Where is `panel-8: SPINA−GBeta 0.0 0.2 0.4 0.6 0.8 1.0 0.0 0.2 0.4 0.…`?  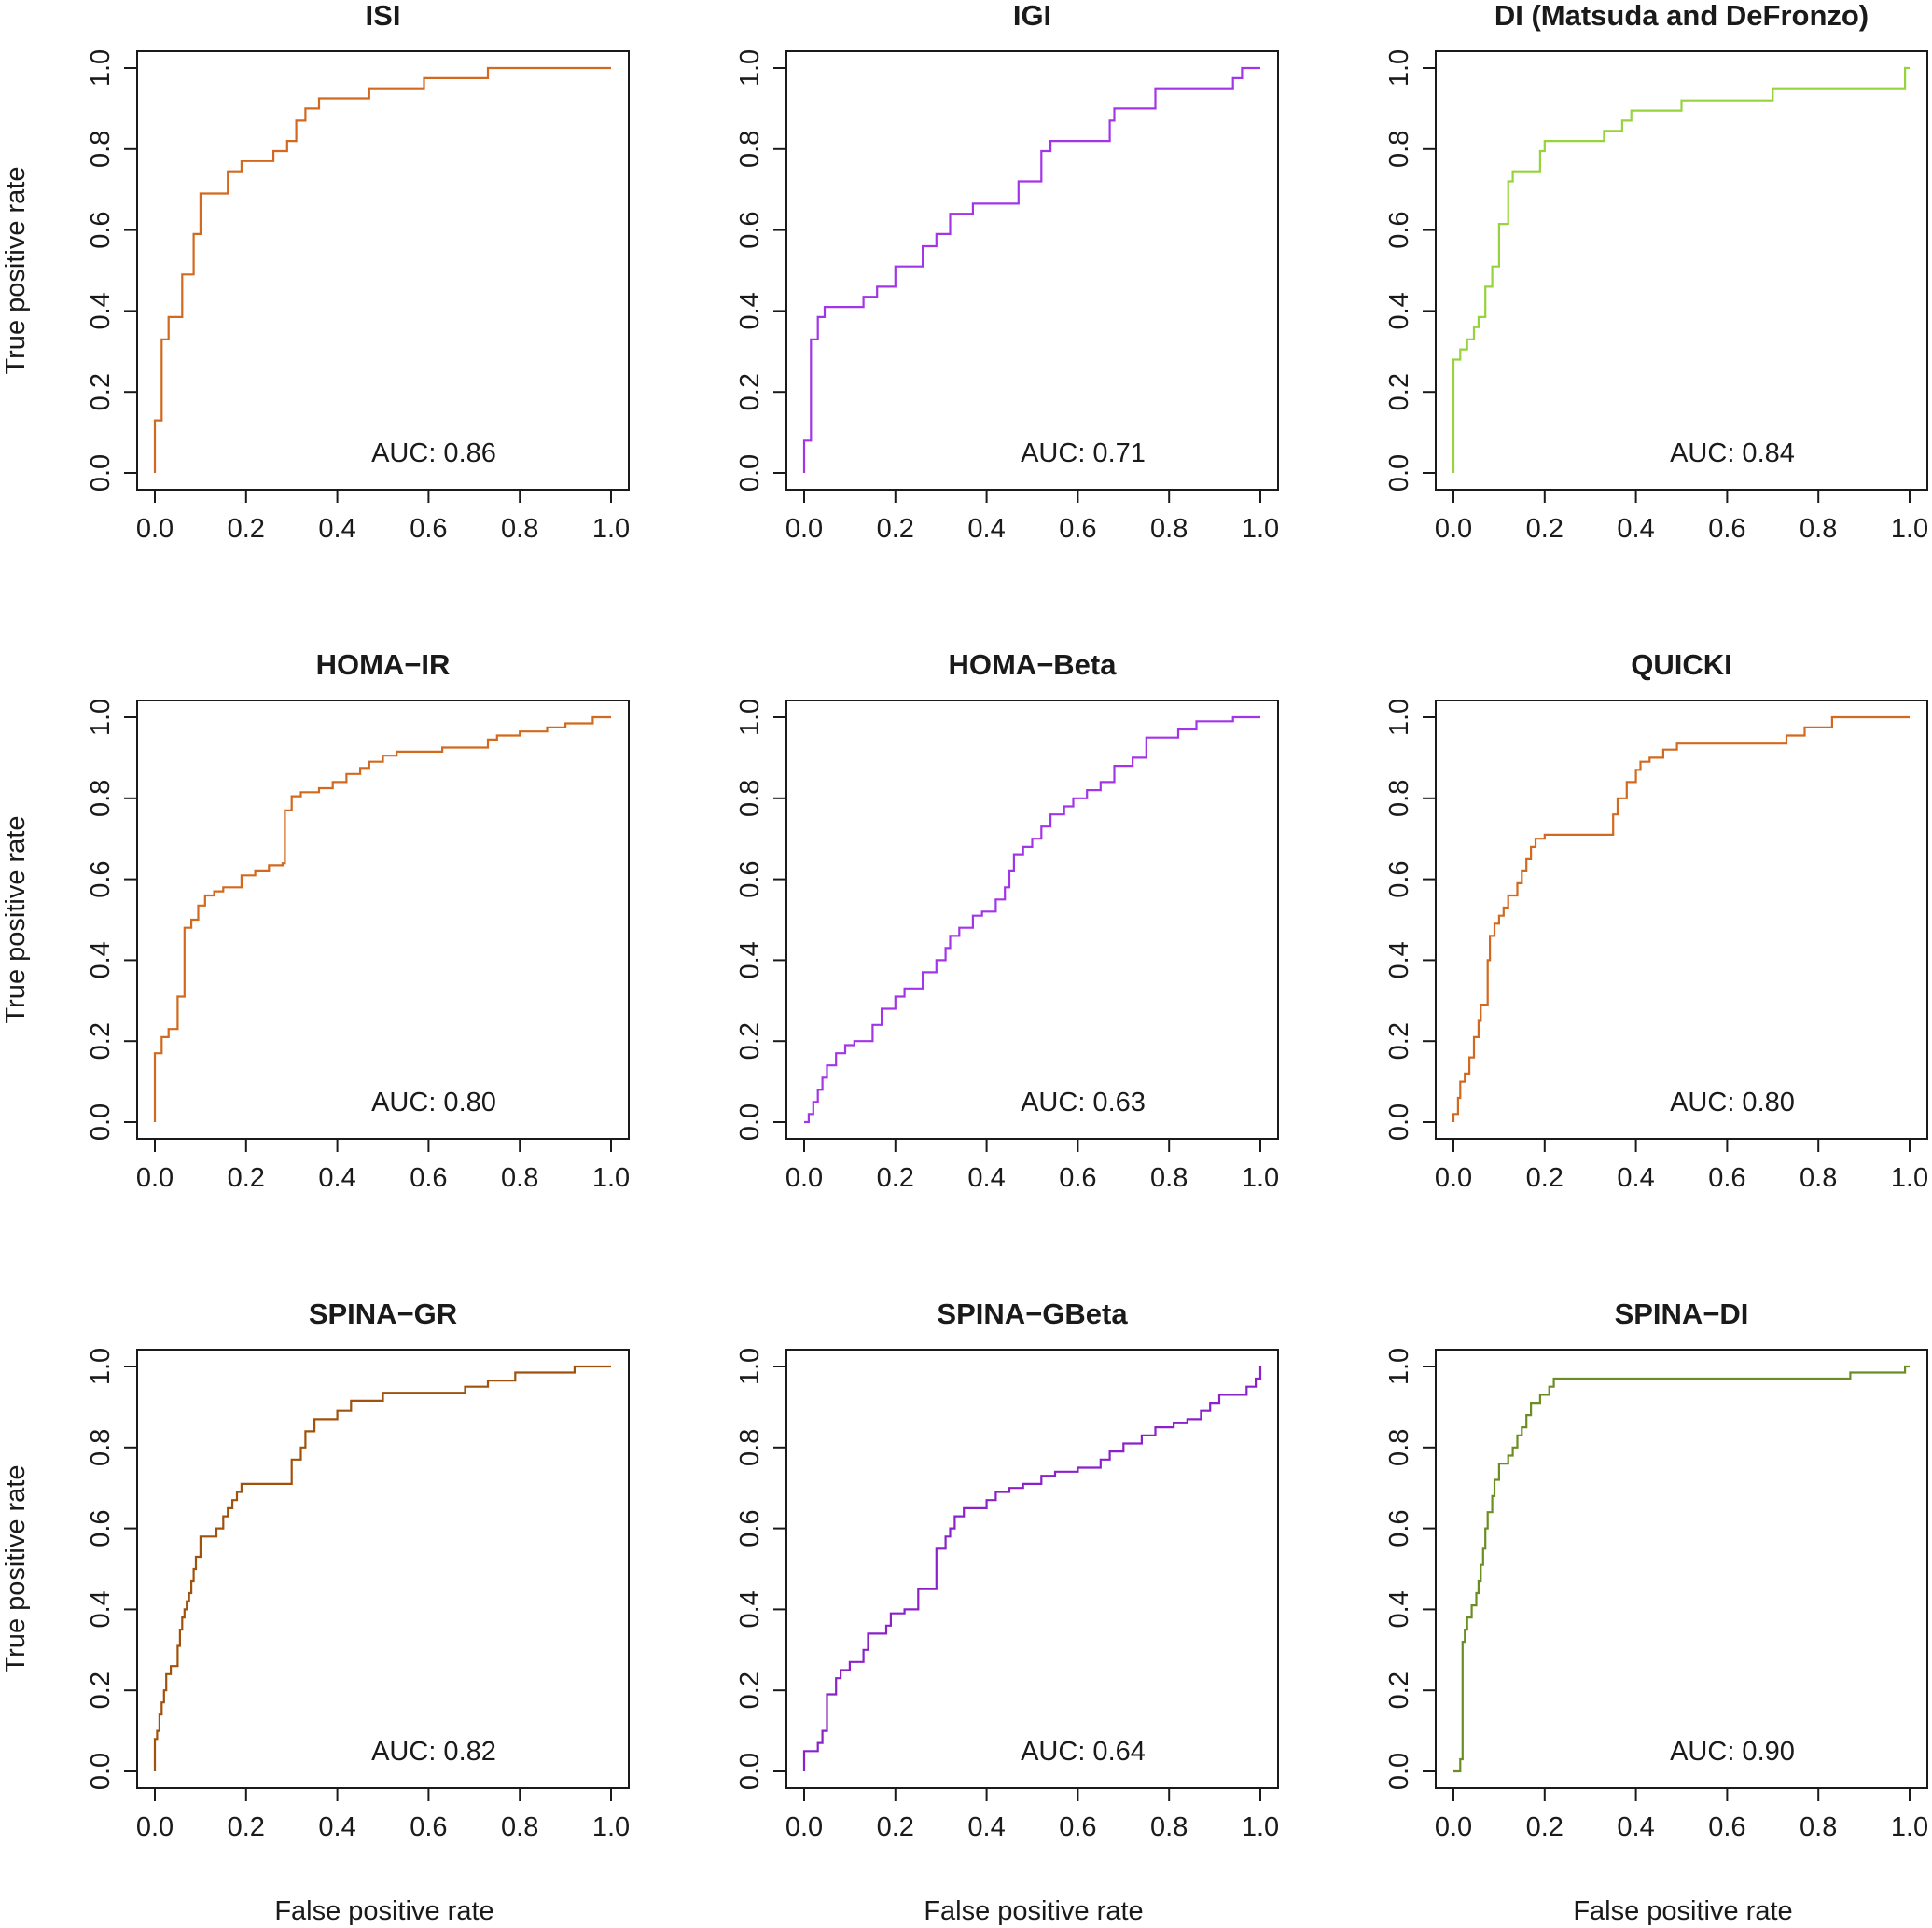
panel-8: SPINA−GBeta 0.0 0.2 0.4 0.6 0.8 1.0 0.0 0.2 0.4 0.… is located at coordinates (1007, 1569).